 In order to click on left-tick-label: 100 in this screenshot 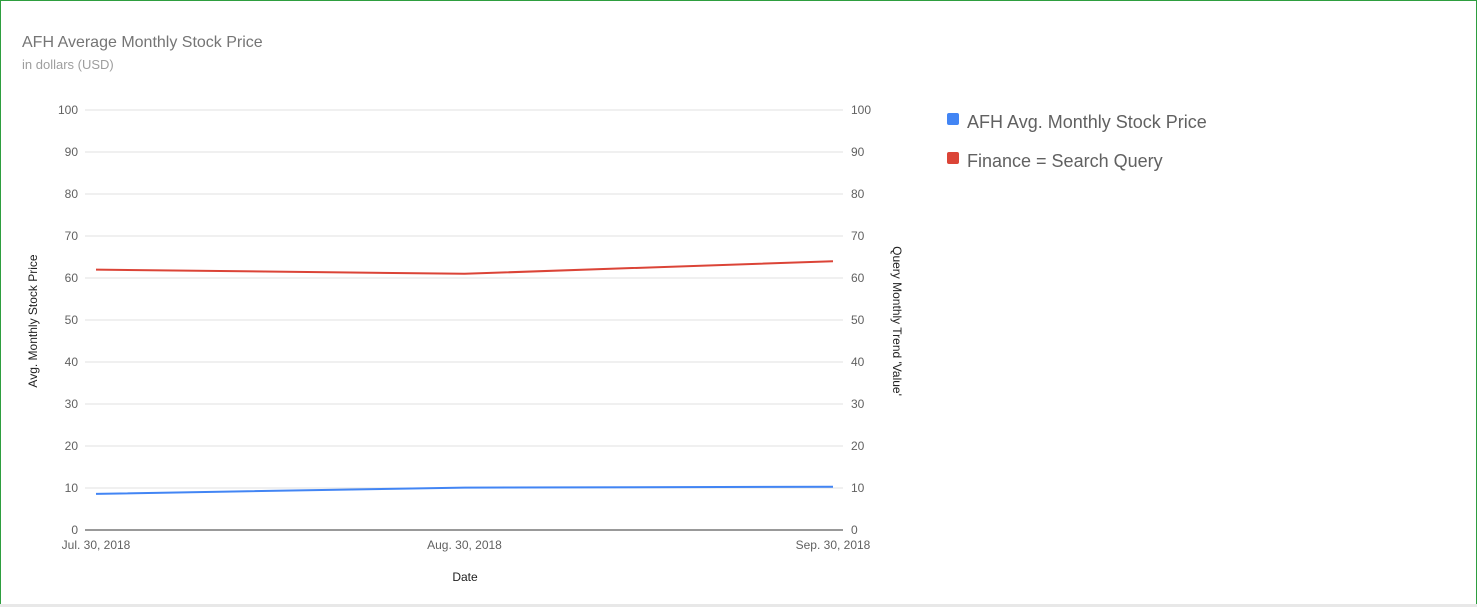, I will do `click(68, 110)`.